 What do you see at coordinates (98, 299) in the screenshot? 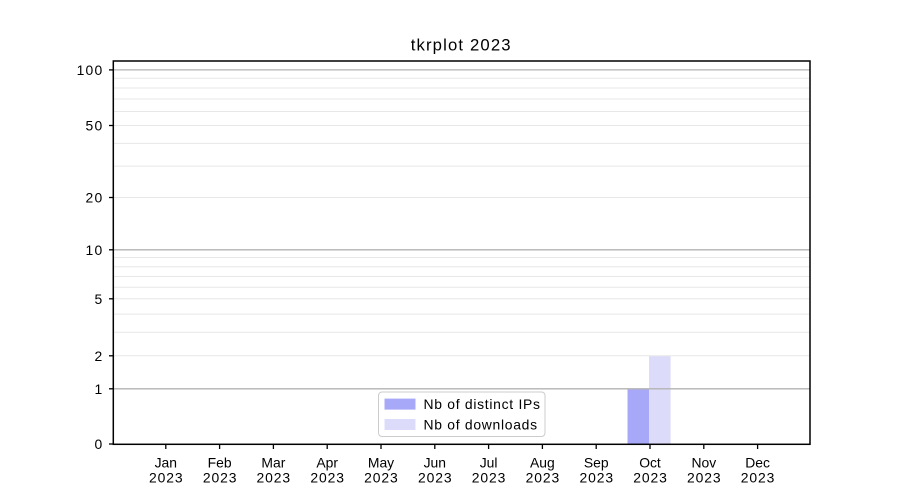
I see `svg-text: 5` at bounding box center [98, 299].